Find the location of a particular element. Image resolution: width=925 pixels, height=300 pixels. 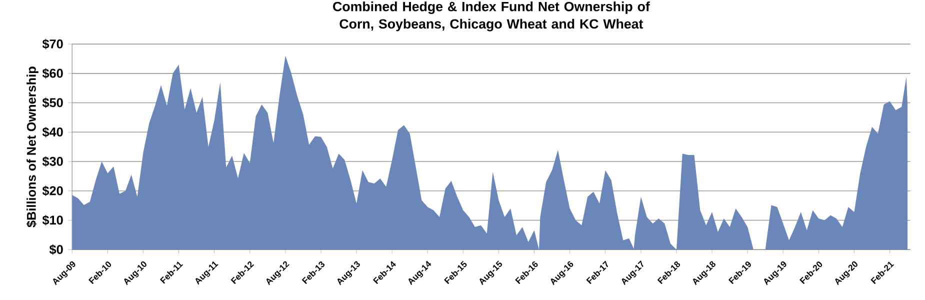

y-tick-label: $20 is located at coordinates (52, 191).